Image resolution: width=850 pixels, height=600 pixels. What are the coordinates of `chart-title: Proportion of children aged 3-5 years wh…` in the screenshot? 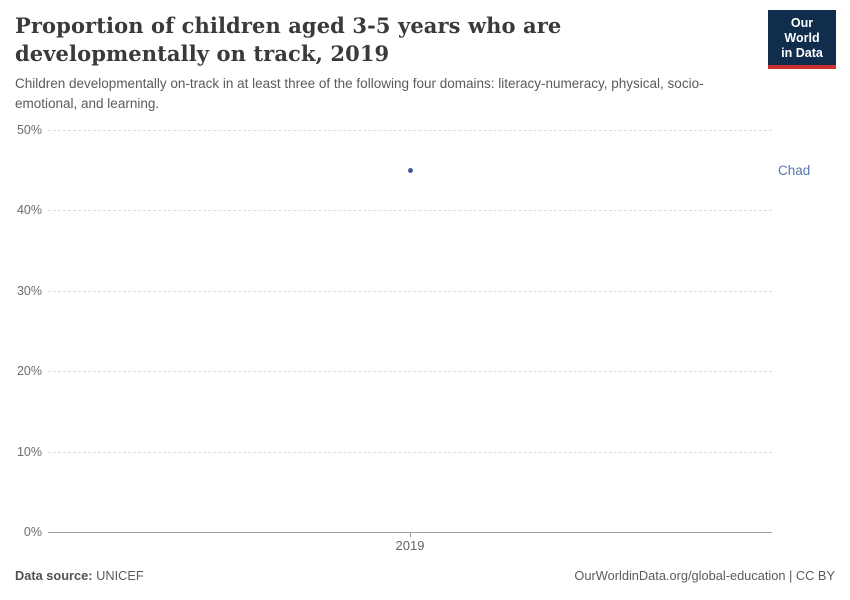 It's located at (288, 39).